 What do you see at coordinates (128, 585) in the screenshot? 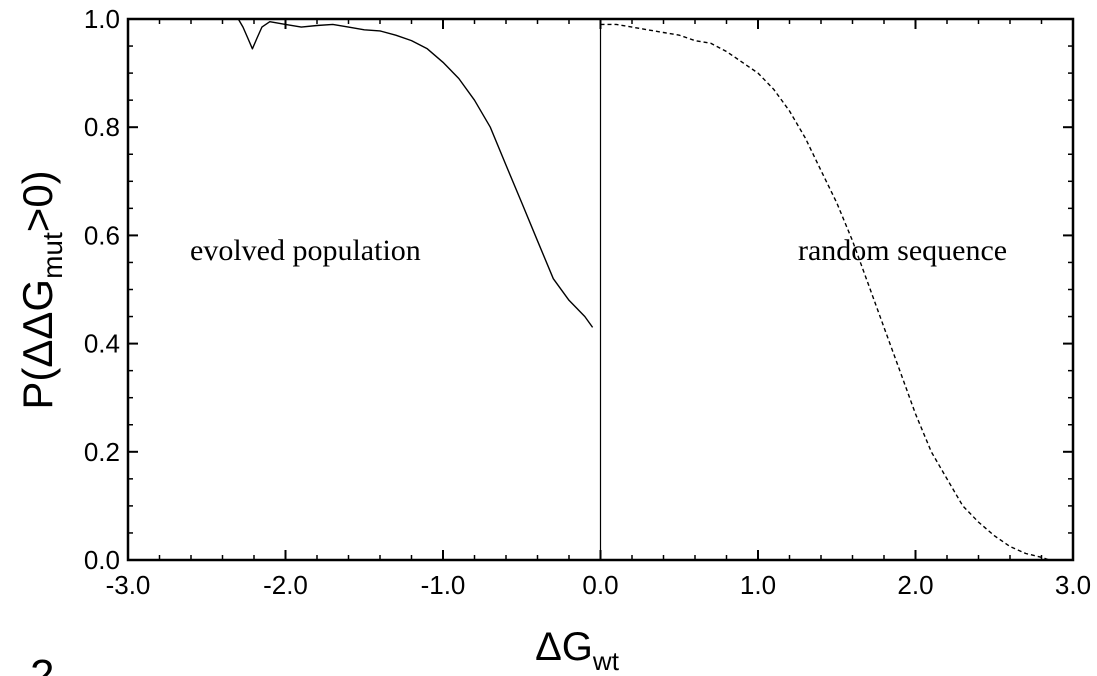
I see `x-tick-label: -3.0` at bounding box center [128, 585].